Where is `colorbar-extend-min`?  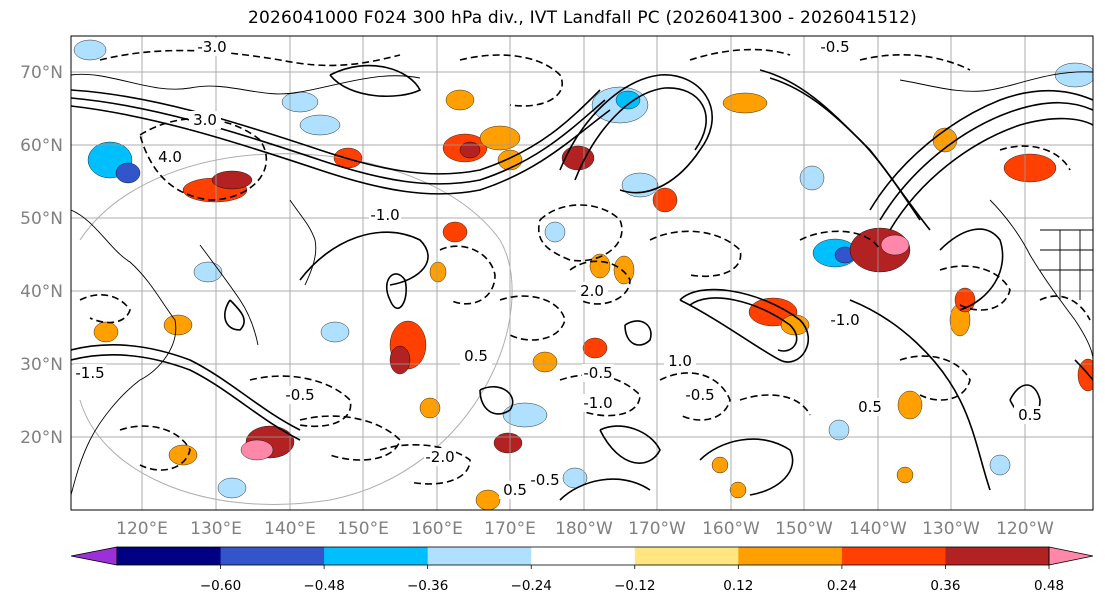
colorbar-extend-min is located at coordinates (94, 556).